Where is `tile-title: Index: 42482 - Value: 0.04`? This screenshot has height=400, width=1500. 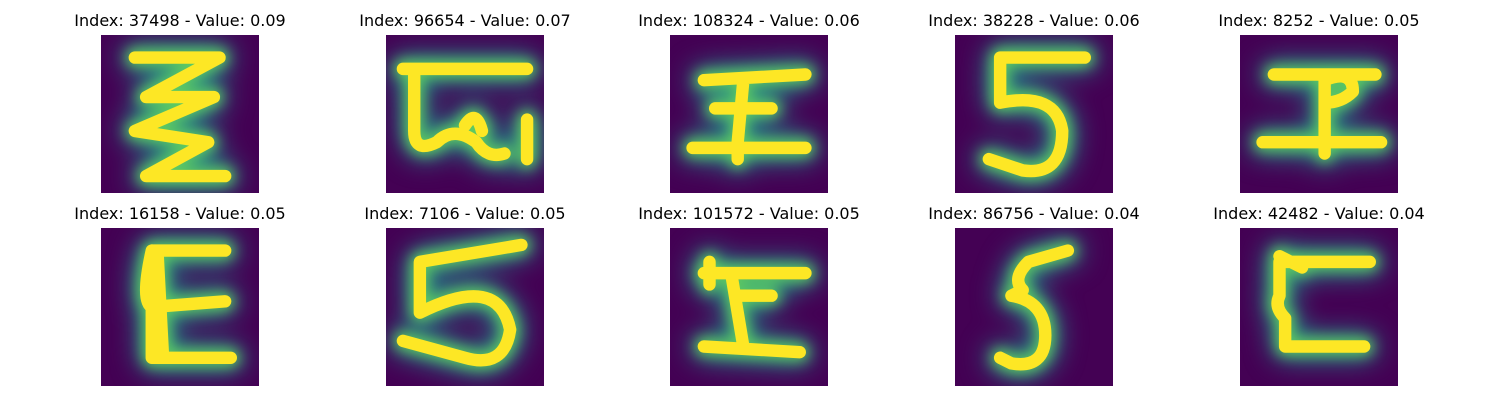
tile-title: Index: 42482 - Value: 0.04 is located at coordinates (1319, 213).